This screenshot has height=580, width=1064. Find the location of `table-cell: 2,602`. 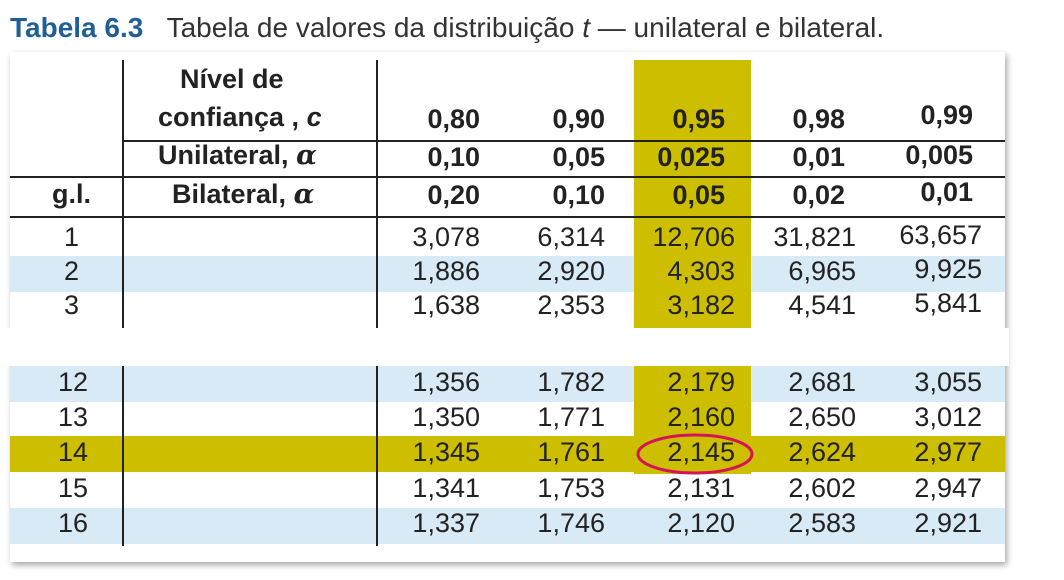

table-cell: 2,602 is located at coordinates (822, 488).